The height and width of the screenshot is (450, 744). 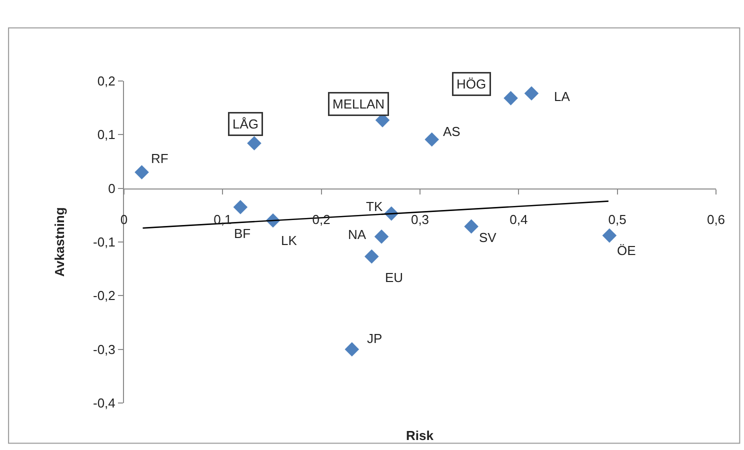 I want to click on x-tick-label: 0,1, so click(x=223, y=219).